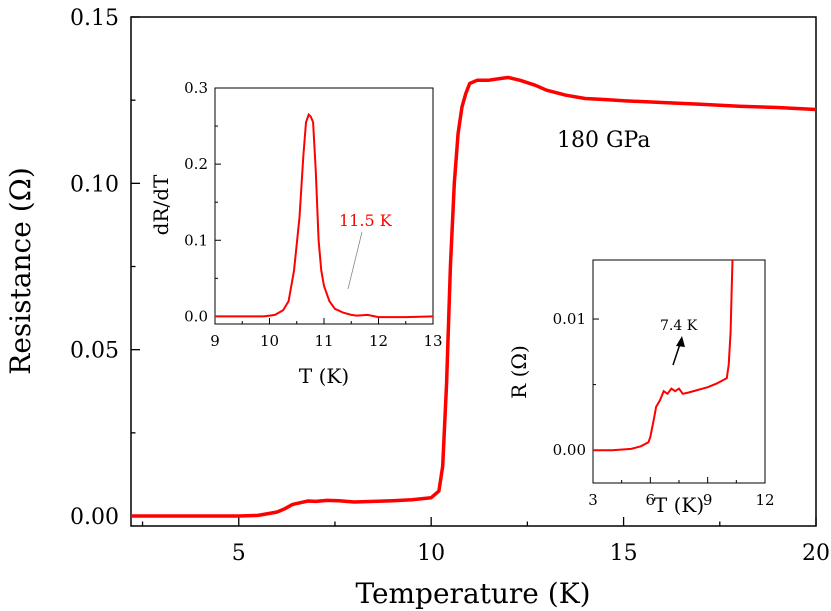  What do you see at coordinates (94, 18) in the screenshot?
I see `main-y-tick-label: 0.15` at bounding box center [94, 18].